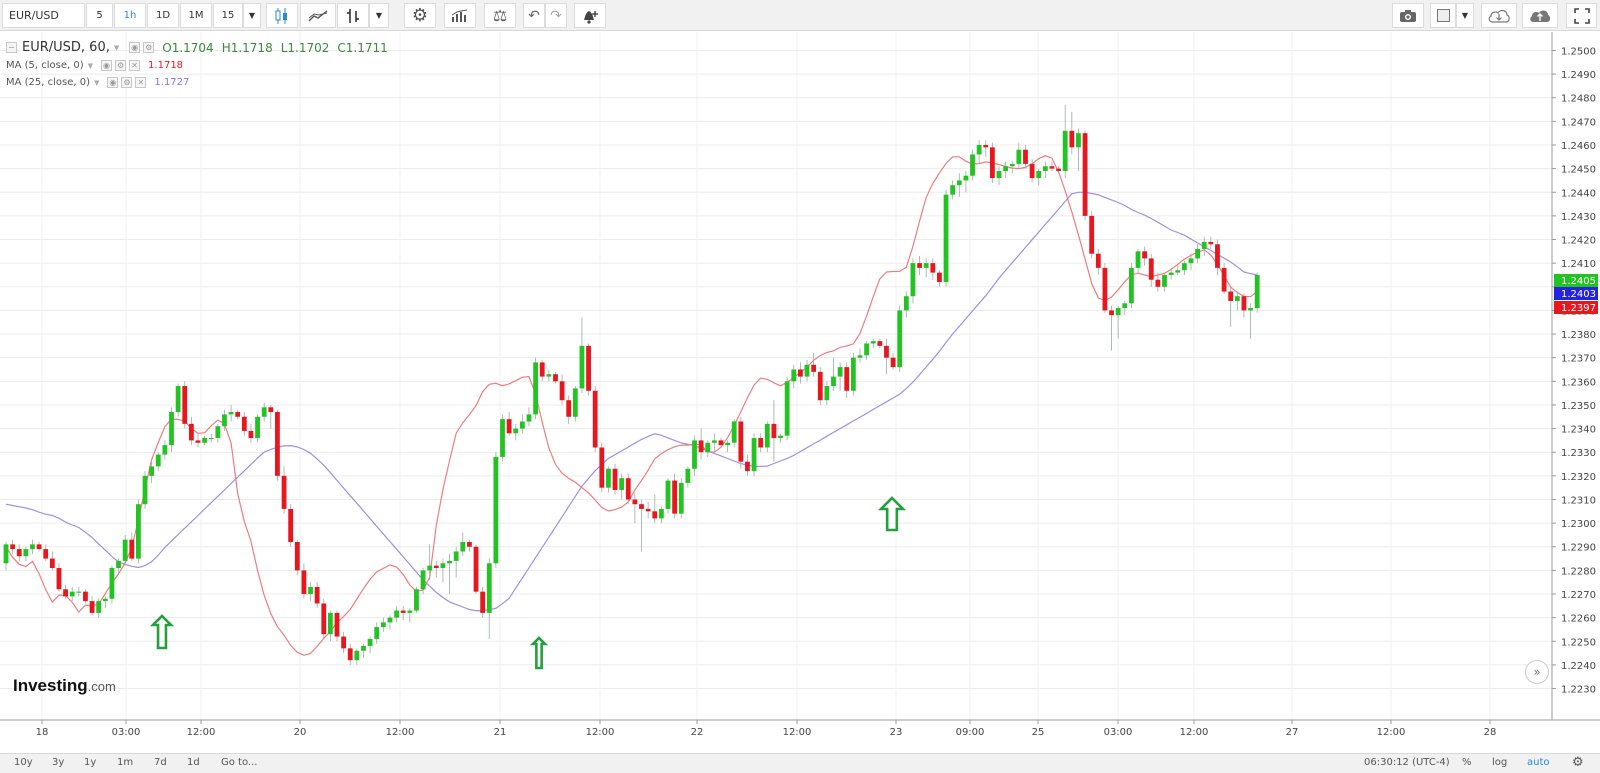 This screenshot has width=1600, height=773. What do you see at coordinates (90, 762) in the screenshot?
I see `range-1y-button: 1y` at bounding box center [90, 762].